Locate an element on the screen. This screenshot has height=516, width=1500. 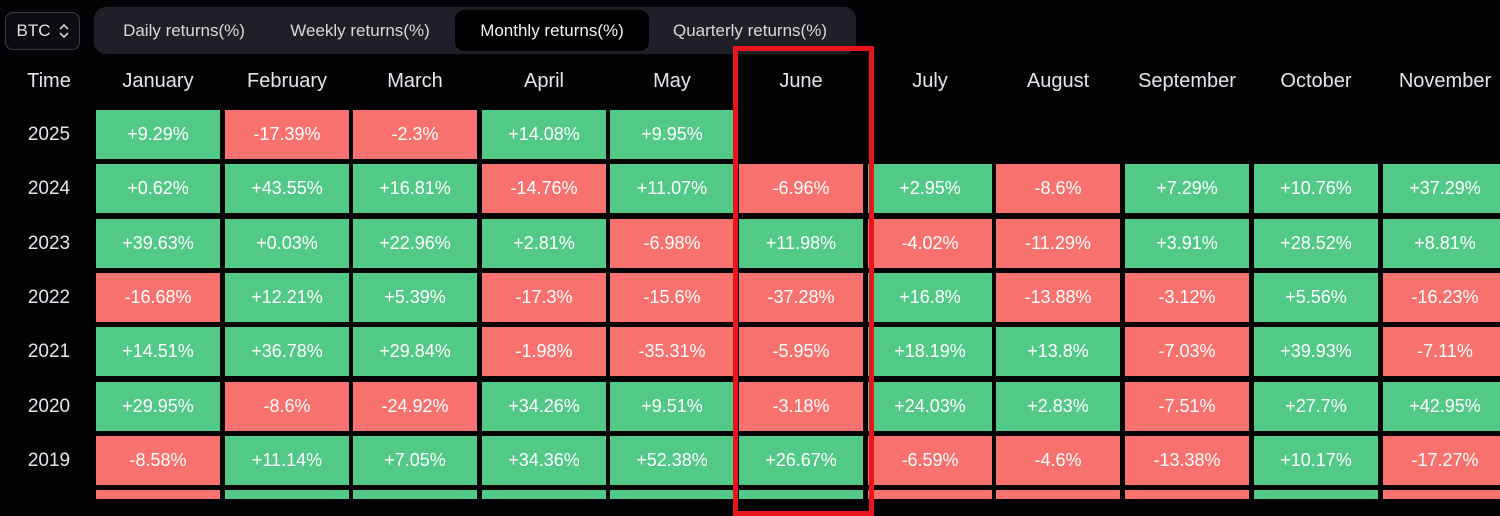
return-cell: -2.3% is located at coordinates (415, 134).